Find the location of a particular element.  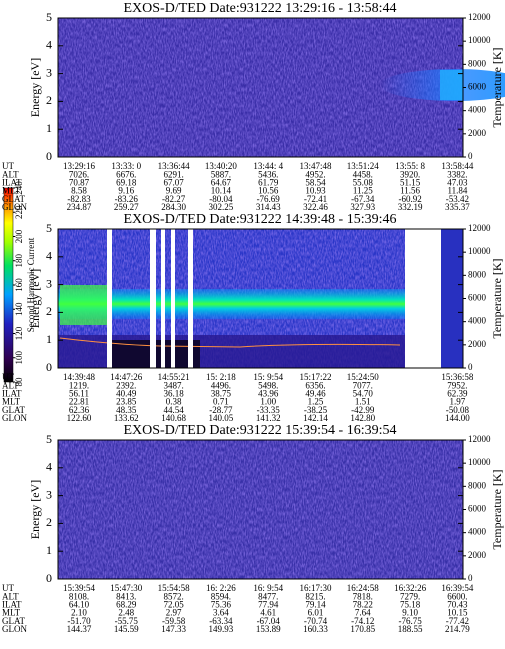

ephemeris-value: 2.97 is located at coordinates (174, 613).